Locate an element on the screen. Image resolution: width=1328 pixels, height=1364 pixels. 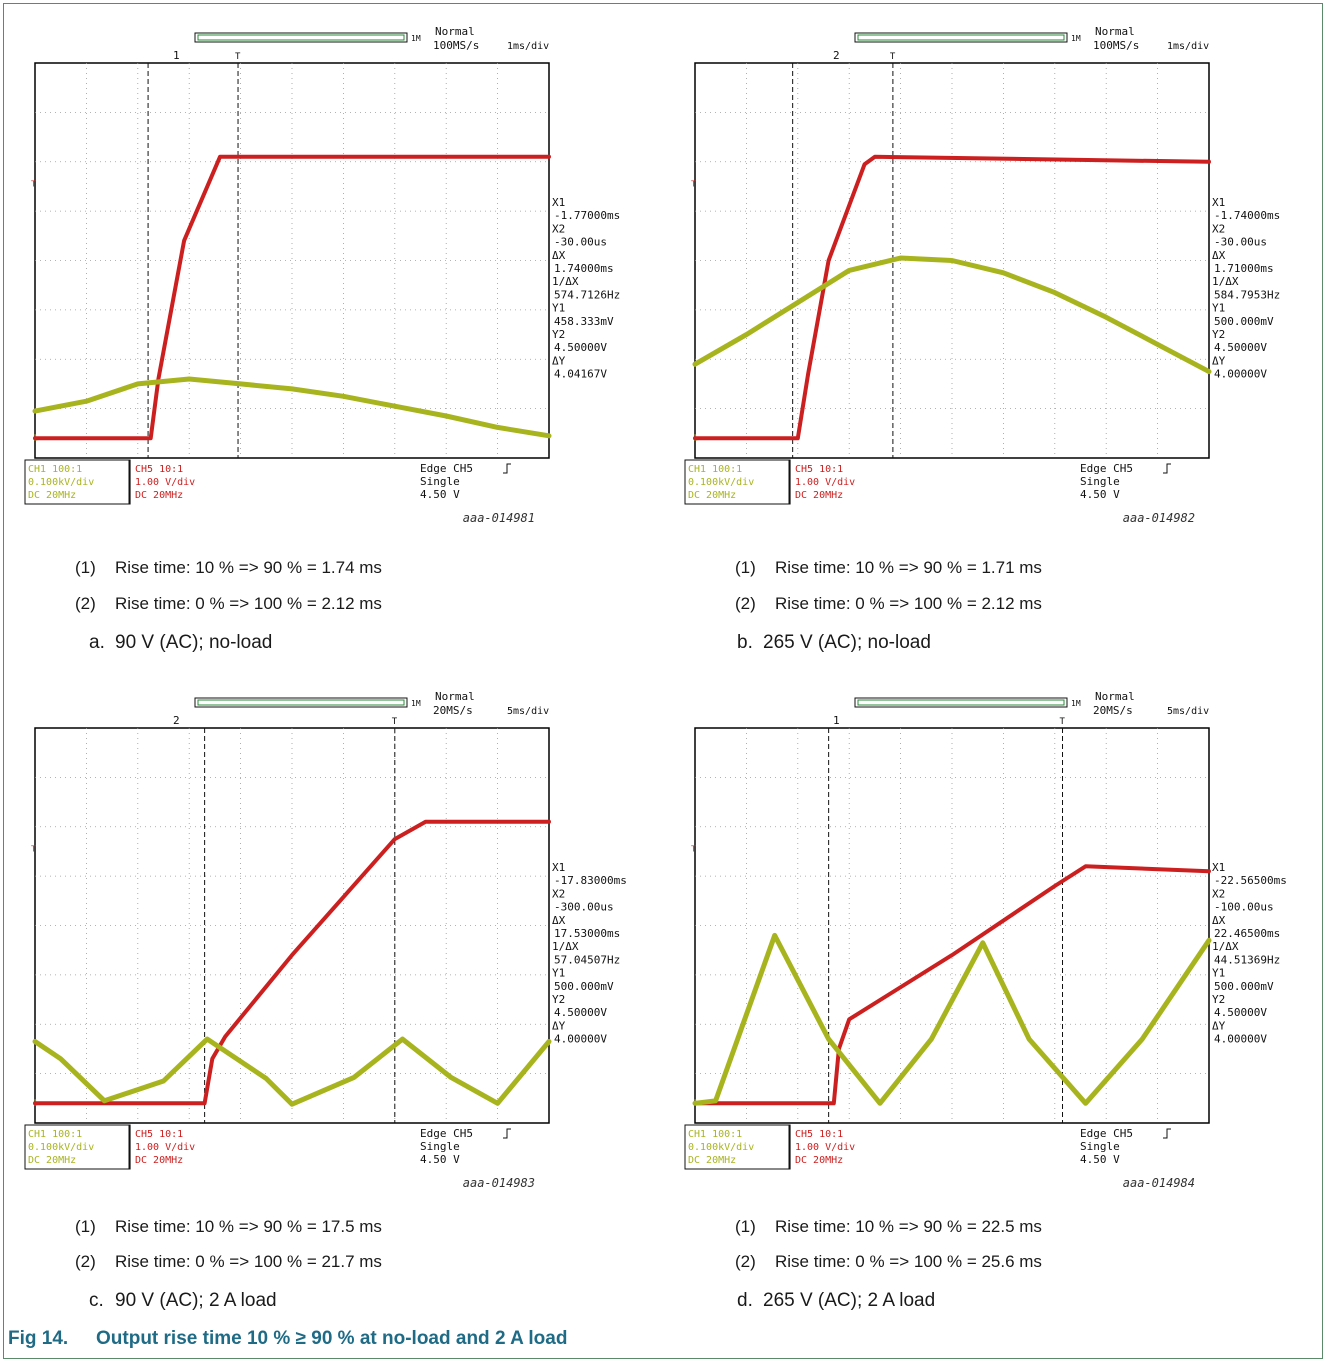
cursor-readout-line: -100.00us is located at coordinates (1244, 907).